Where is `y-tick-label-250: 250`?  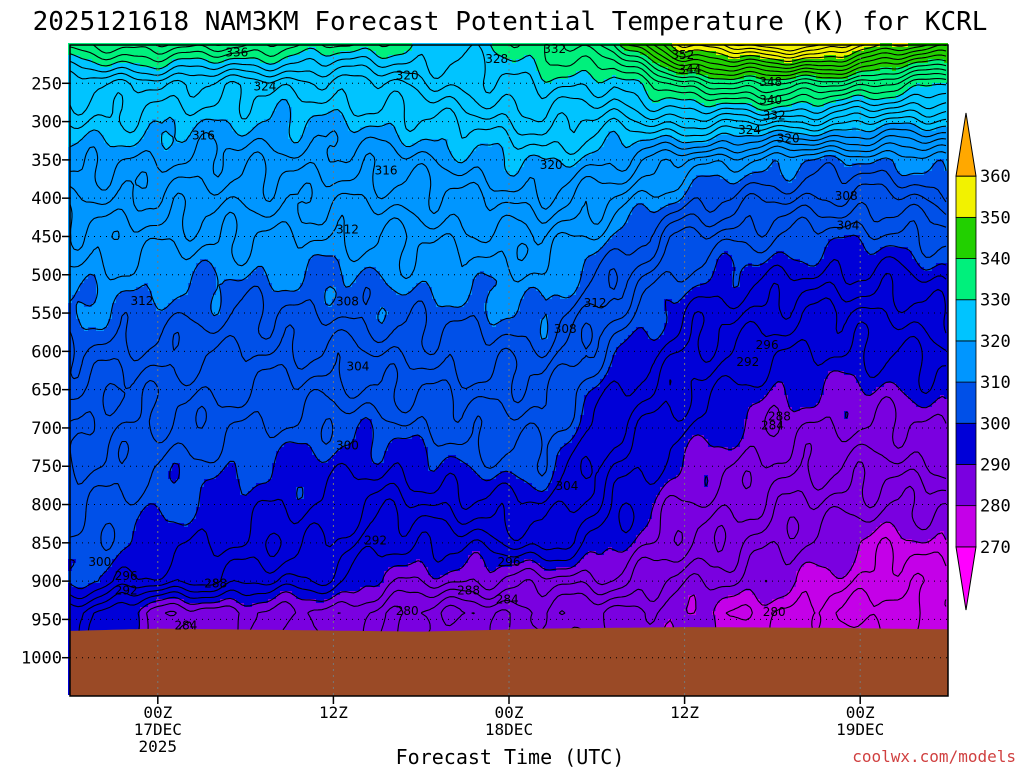
y-tick-label-250: 250 is located at coordinates (46, 84).